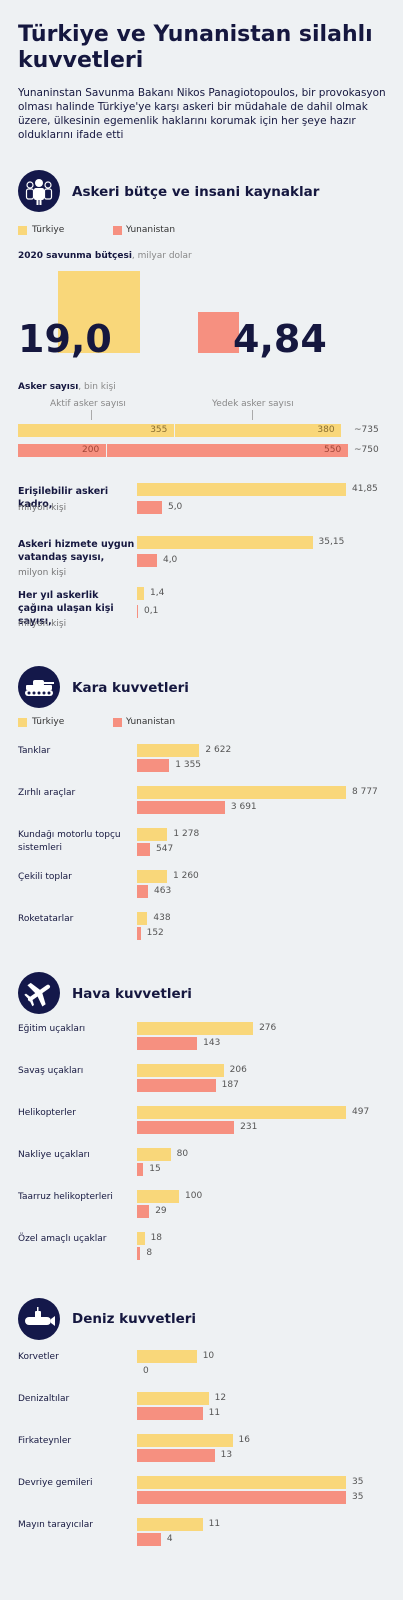 This screenshot has width=403, height=1600. Describe the element at coordinates (175, 507) in the screenshot. I see `population-value-1-0: 5,0` at that location.